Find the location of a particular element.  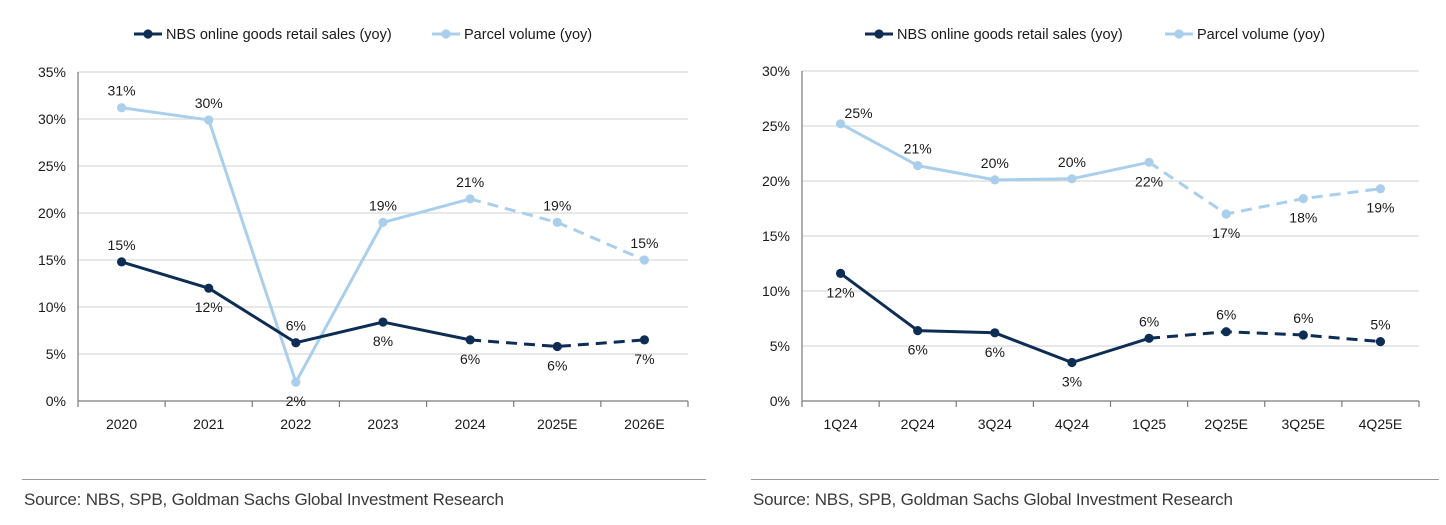

data-label: 17% is located at coordinates (1226, 233).